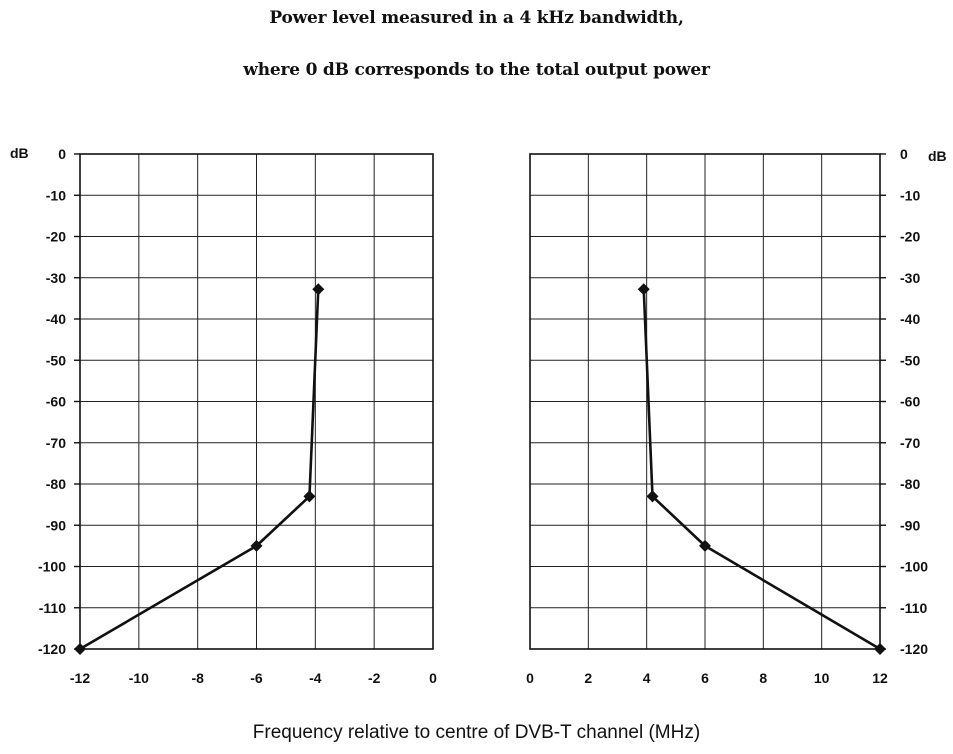 The height and width of the screenshot is (754, 953). What do you see at coordinates (374, 678) in the screenshot?
I see `x-tick-label: -2` at bounding box center [374, 678].